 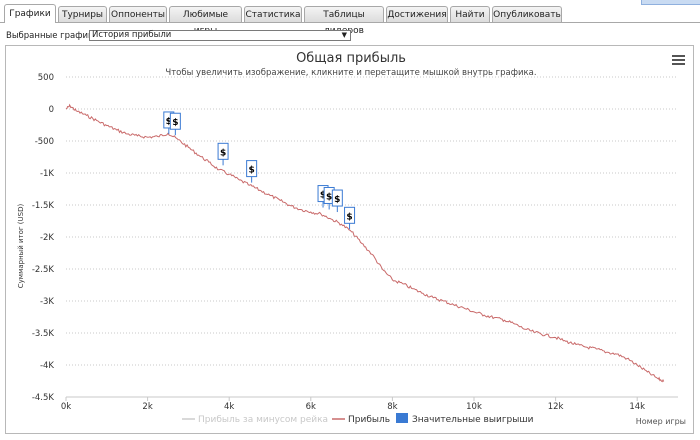 I want to click on y-tick-label: -4.5K, so click(x=43, y=398).